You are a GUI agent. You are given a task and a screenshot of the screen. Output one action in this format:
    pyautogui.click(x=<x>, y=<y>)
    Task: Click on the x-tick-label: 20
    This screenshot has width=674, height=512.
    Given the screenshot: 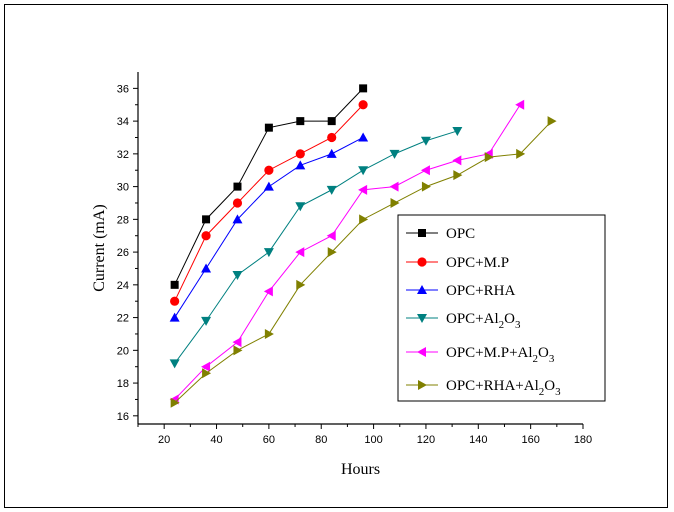 What is the action you would take?
    pyautogui.click(x=164, y=440)
    